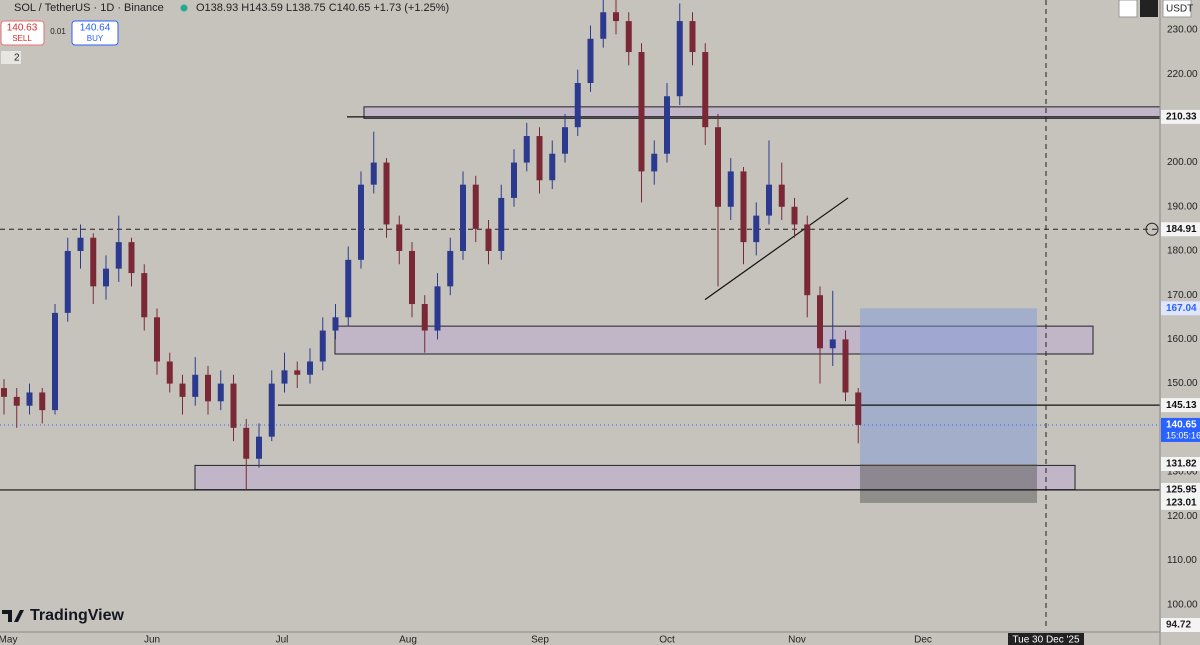  Describe the element at coordinates (948, 386) in the screenshot. I see `target-zone` at that location.